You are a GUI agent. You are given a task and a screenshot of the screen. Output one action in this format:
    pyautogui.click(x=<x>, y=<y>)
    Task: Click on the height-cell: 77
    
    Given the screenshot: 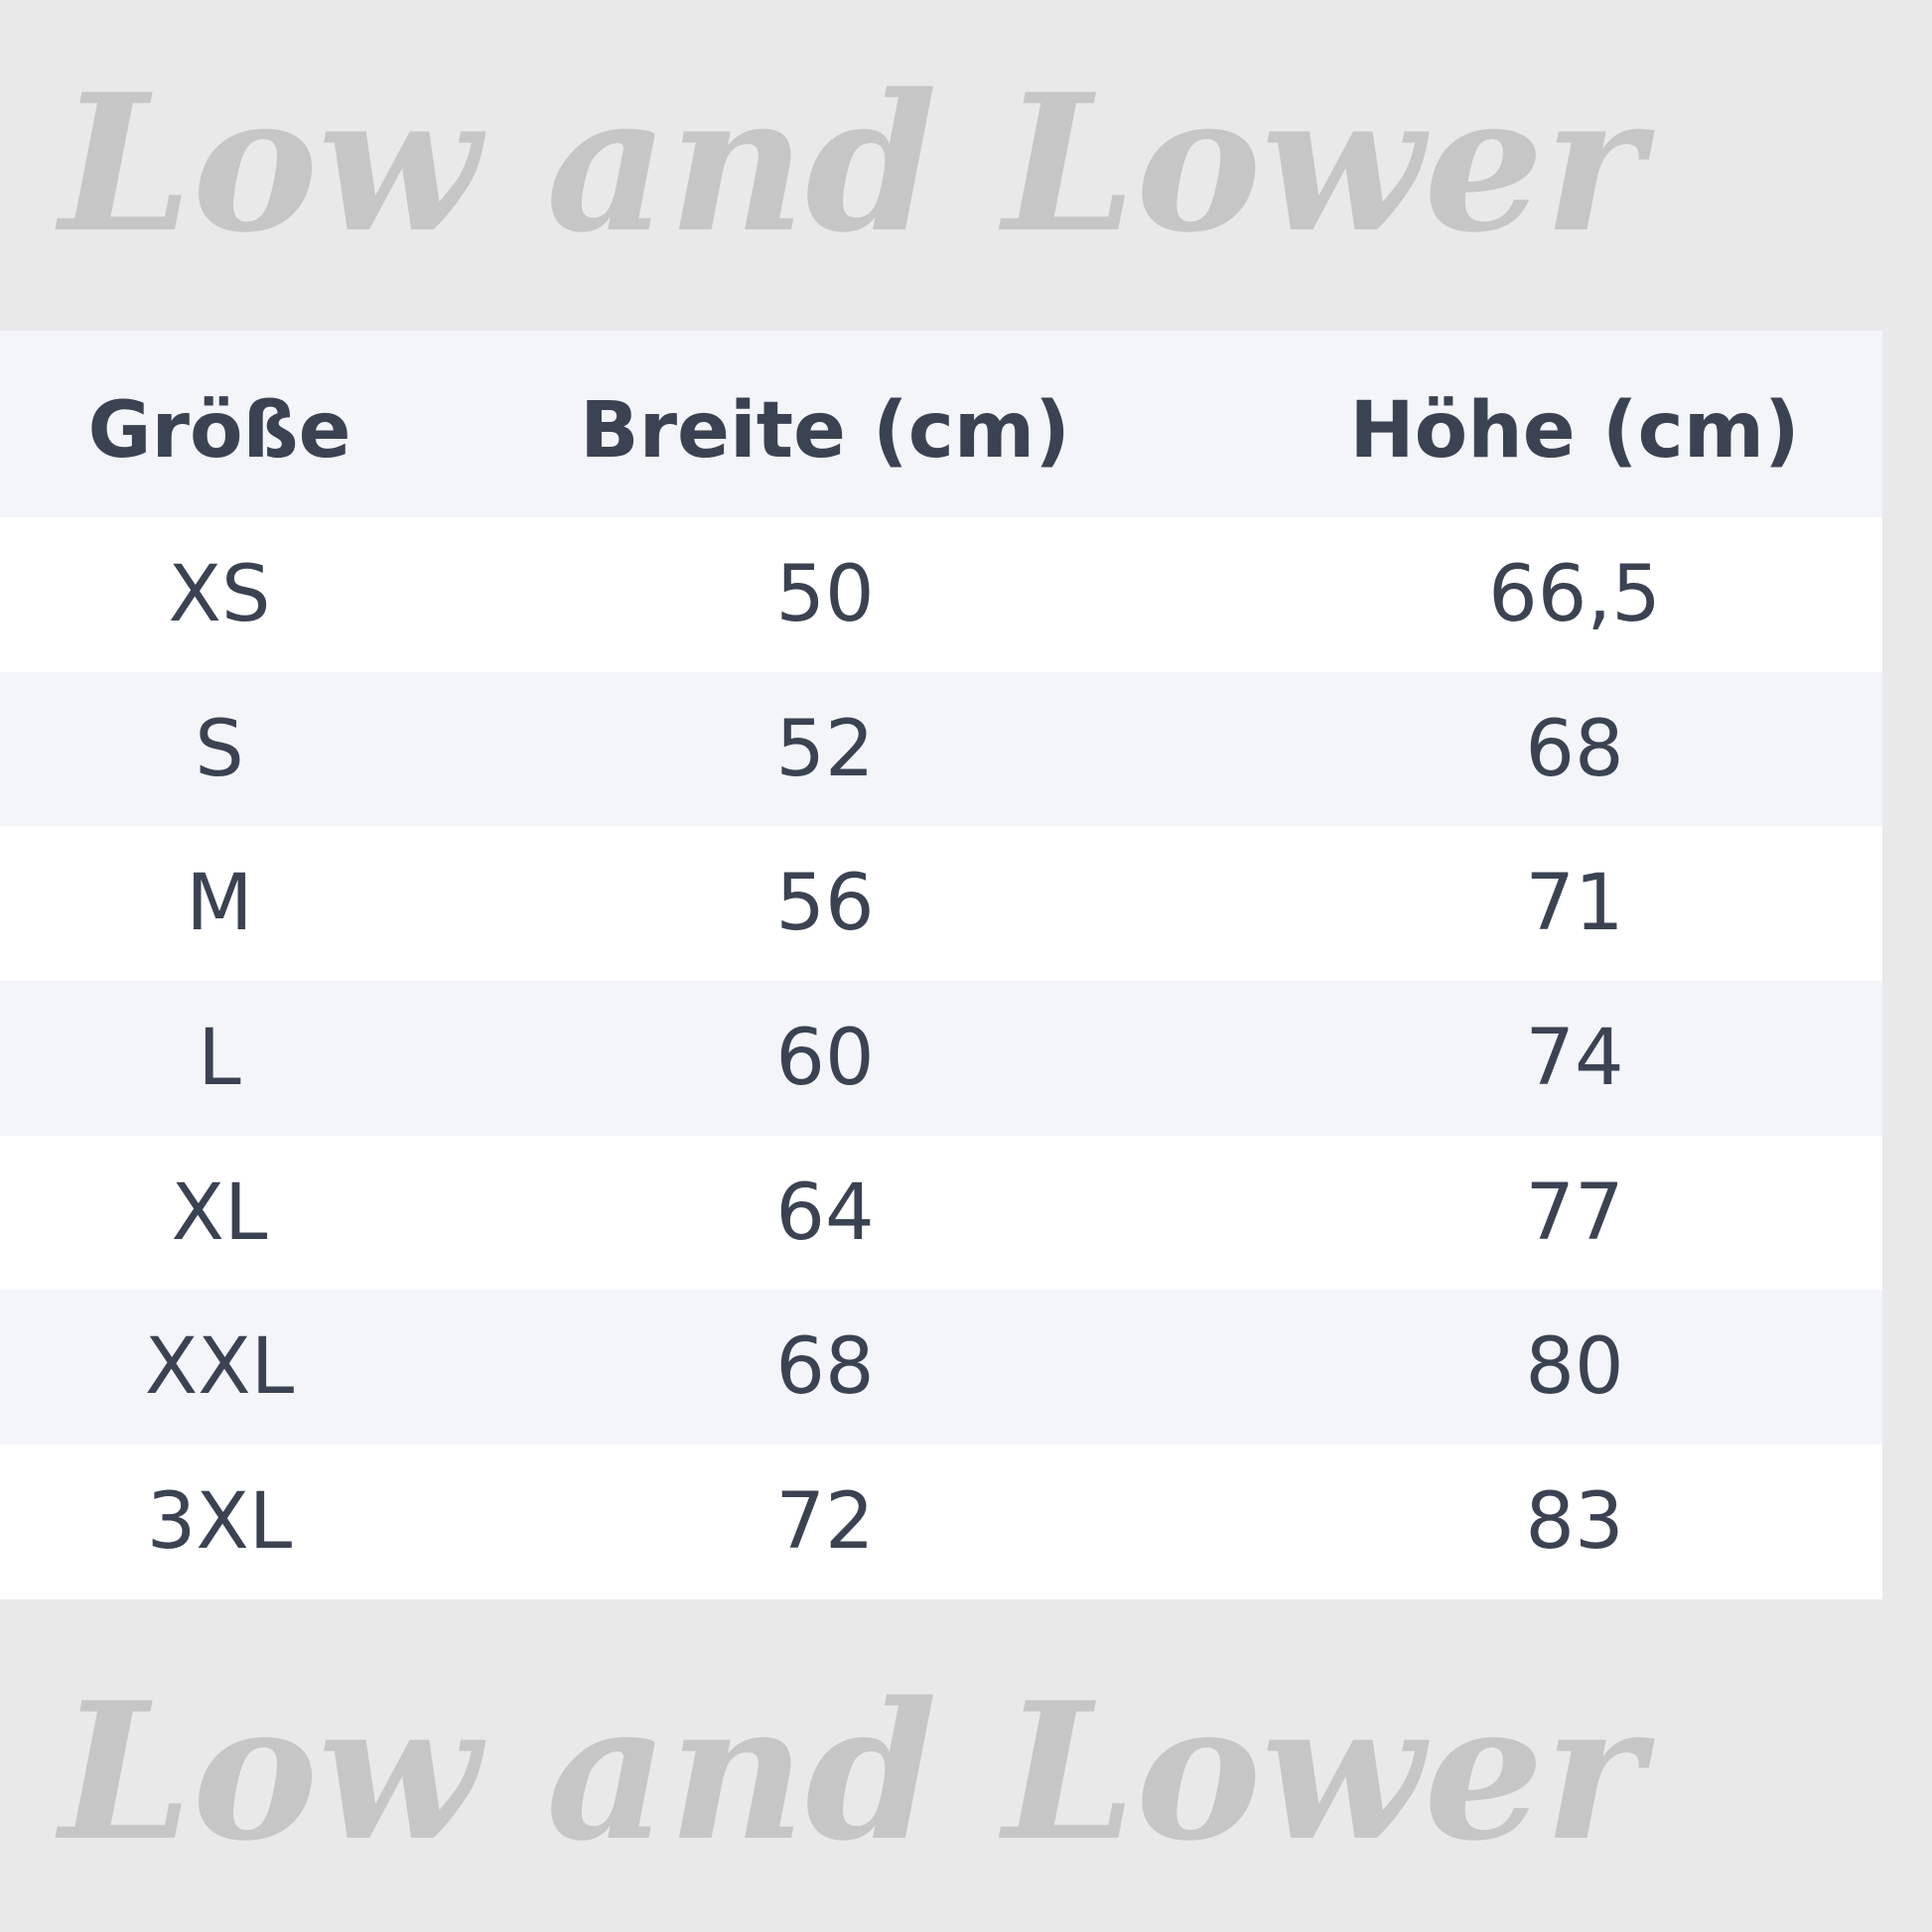 What is the action you would take?
    pyautogui.click(x=1575, y=1213)
    